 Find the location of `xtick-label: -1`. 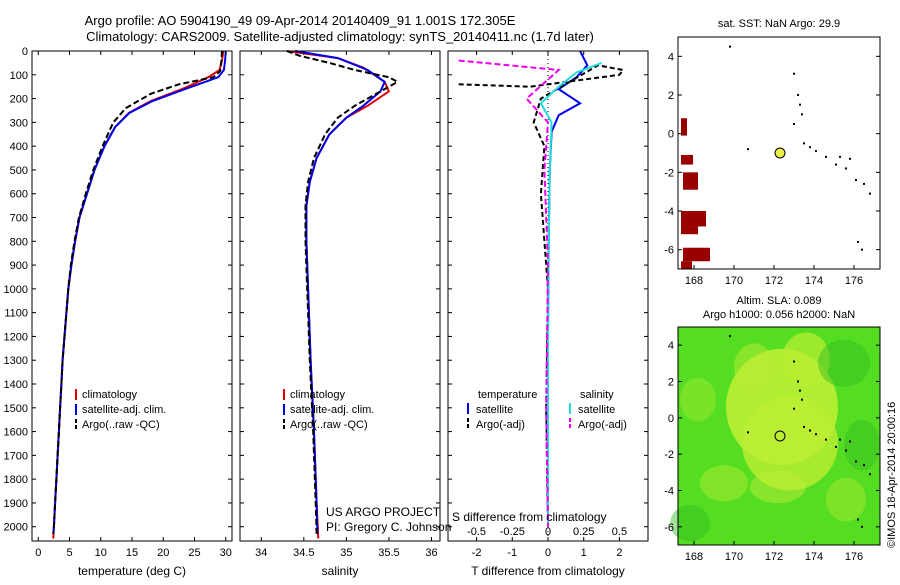

xtick-label: -1 is located at coordinates (512, 553).